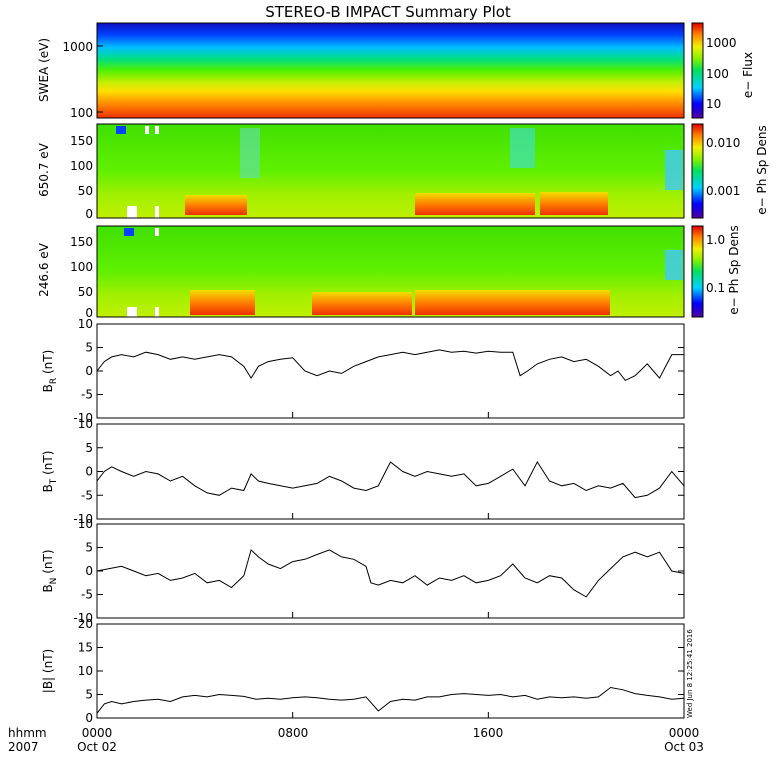 The image size is (780, 780). What do you see at coordinates (734, 269) in the screenshot?
I see `pad246-cblabel: e− Ph Sp Dens` at bounding box center [734, 269].